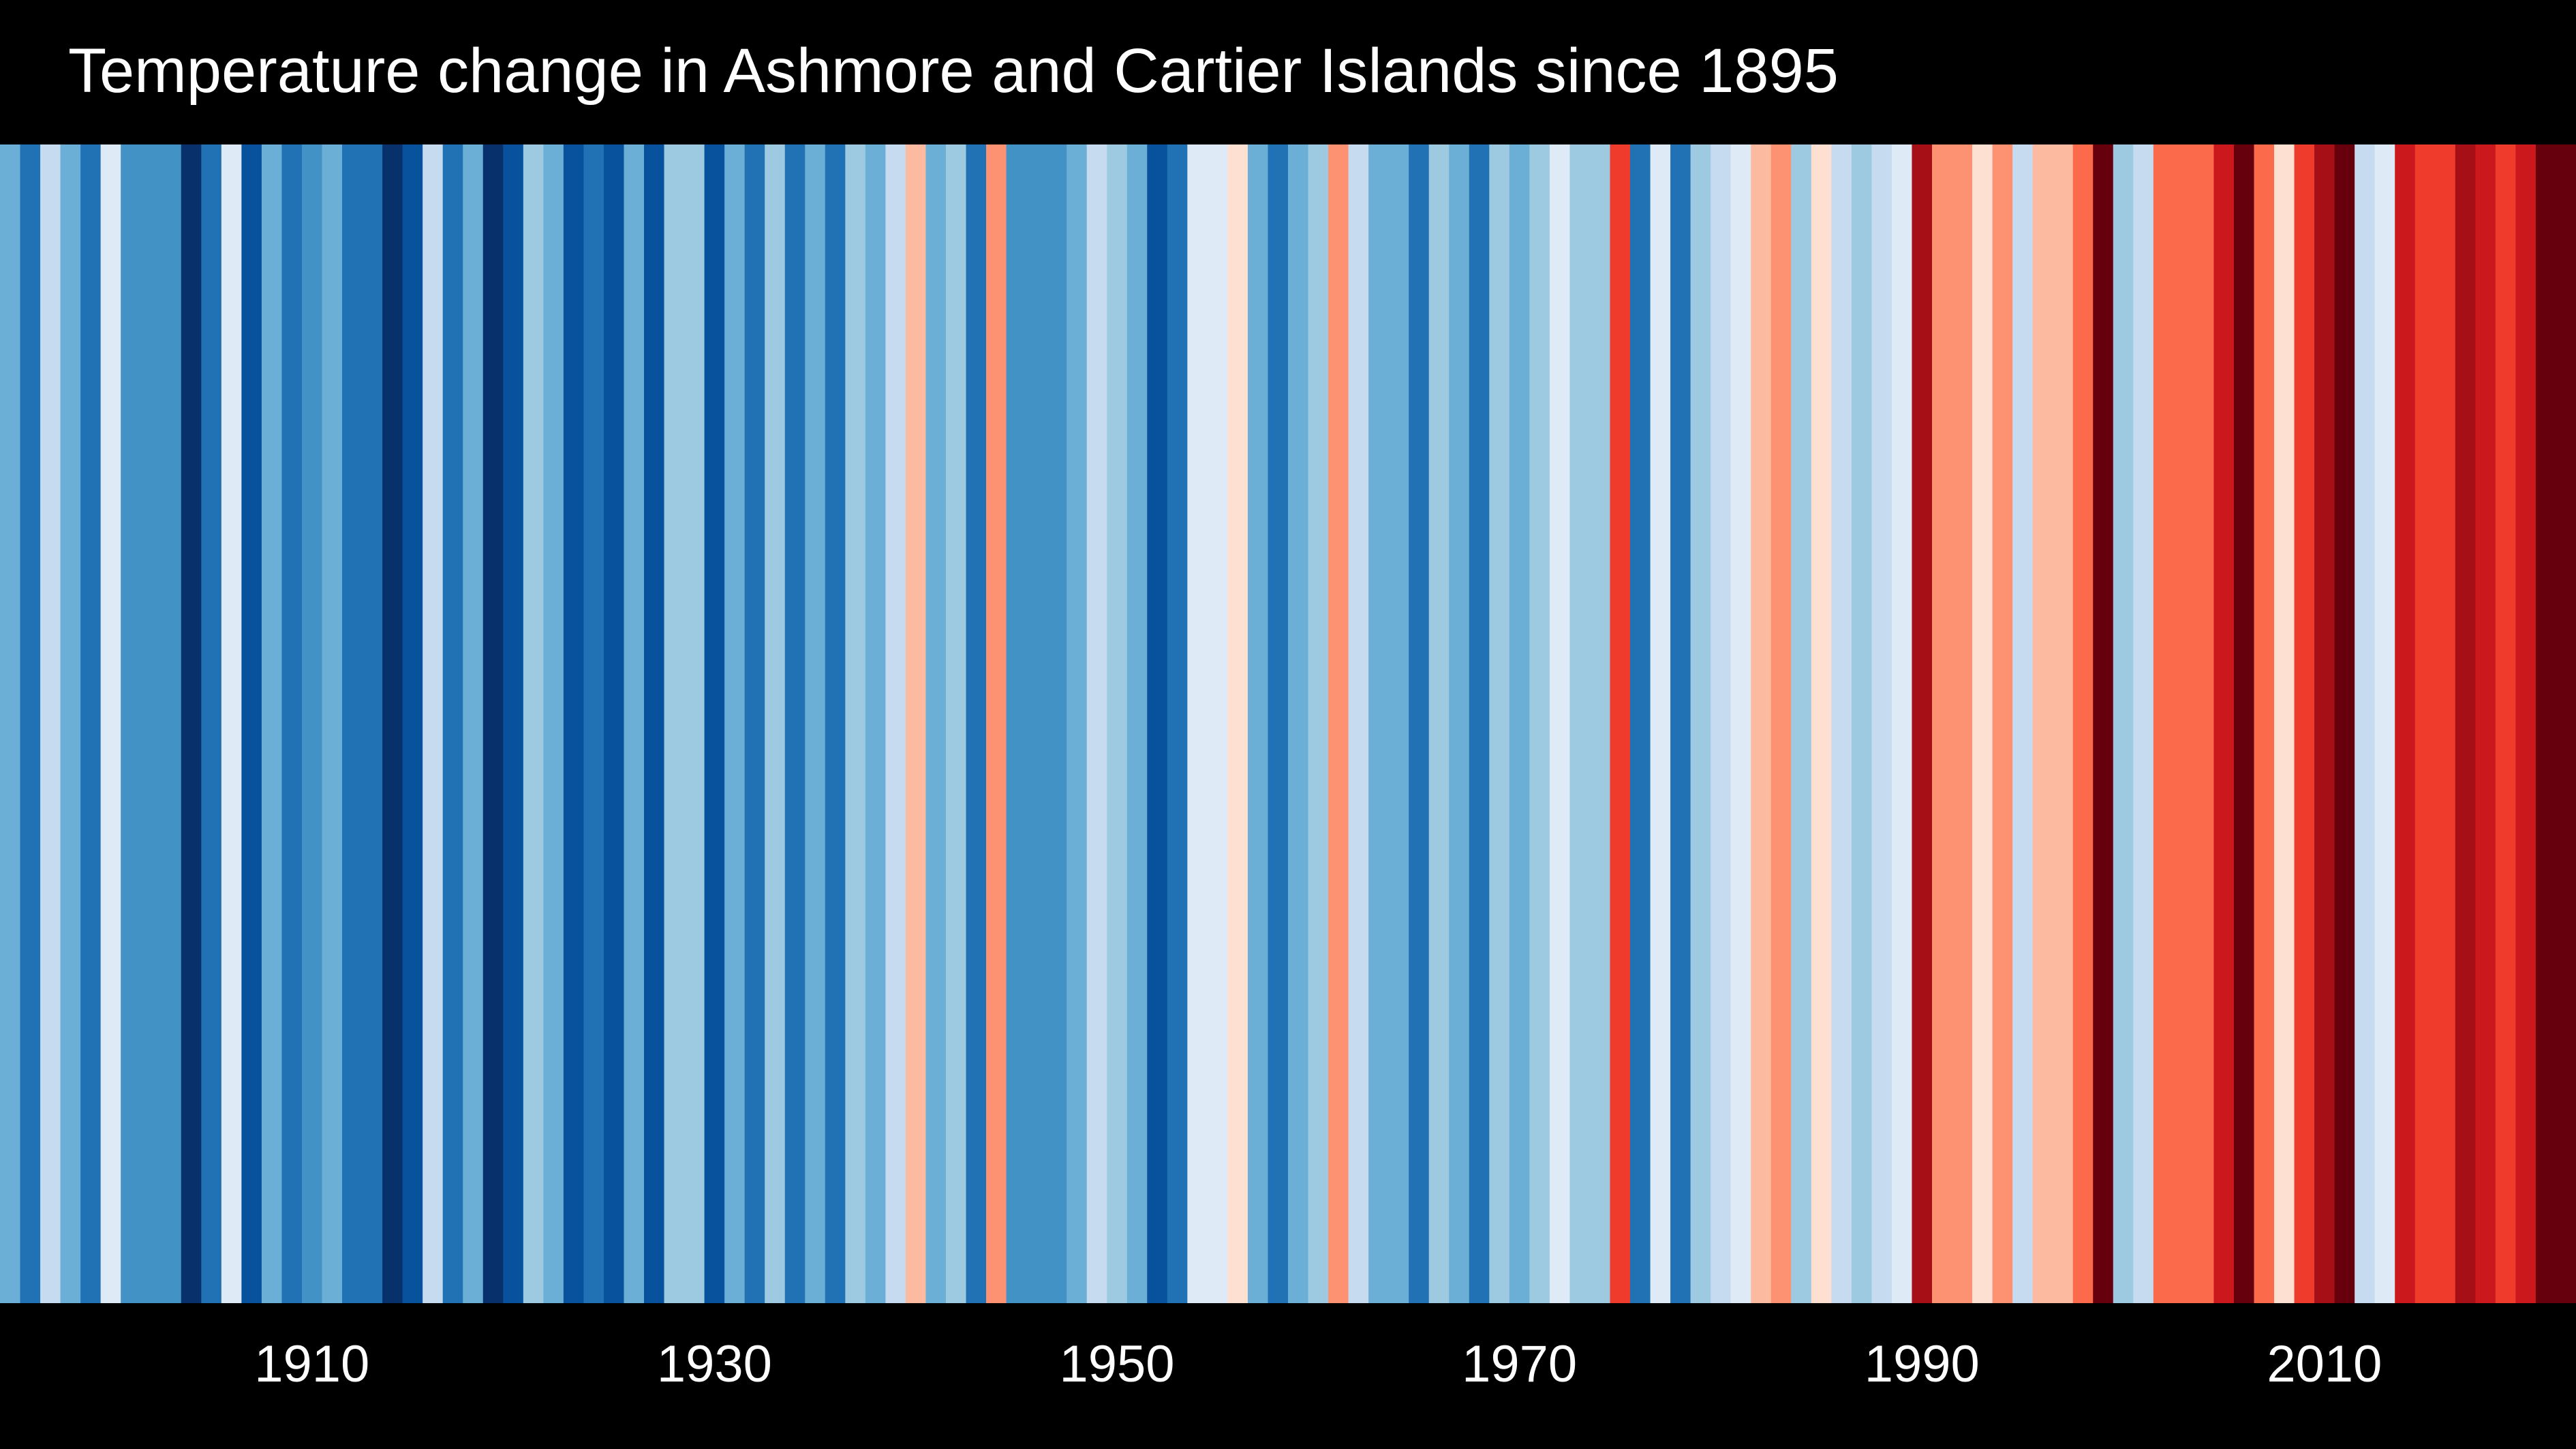 This screenshot has height=1449, width=2576. I want to click on stripe-1976, so click(1641, 723).